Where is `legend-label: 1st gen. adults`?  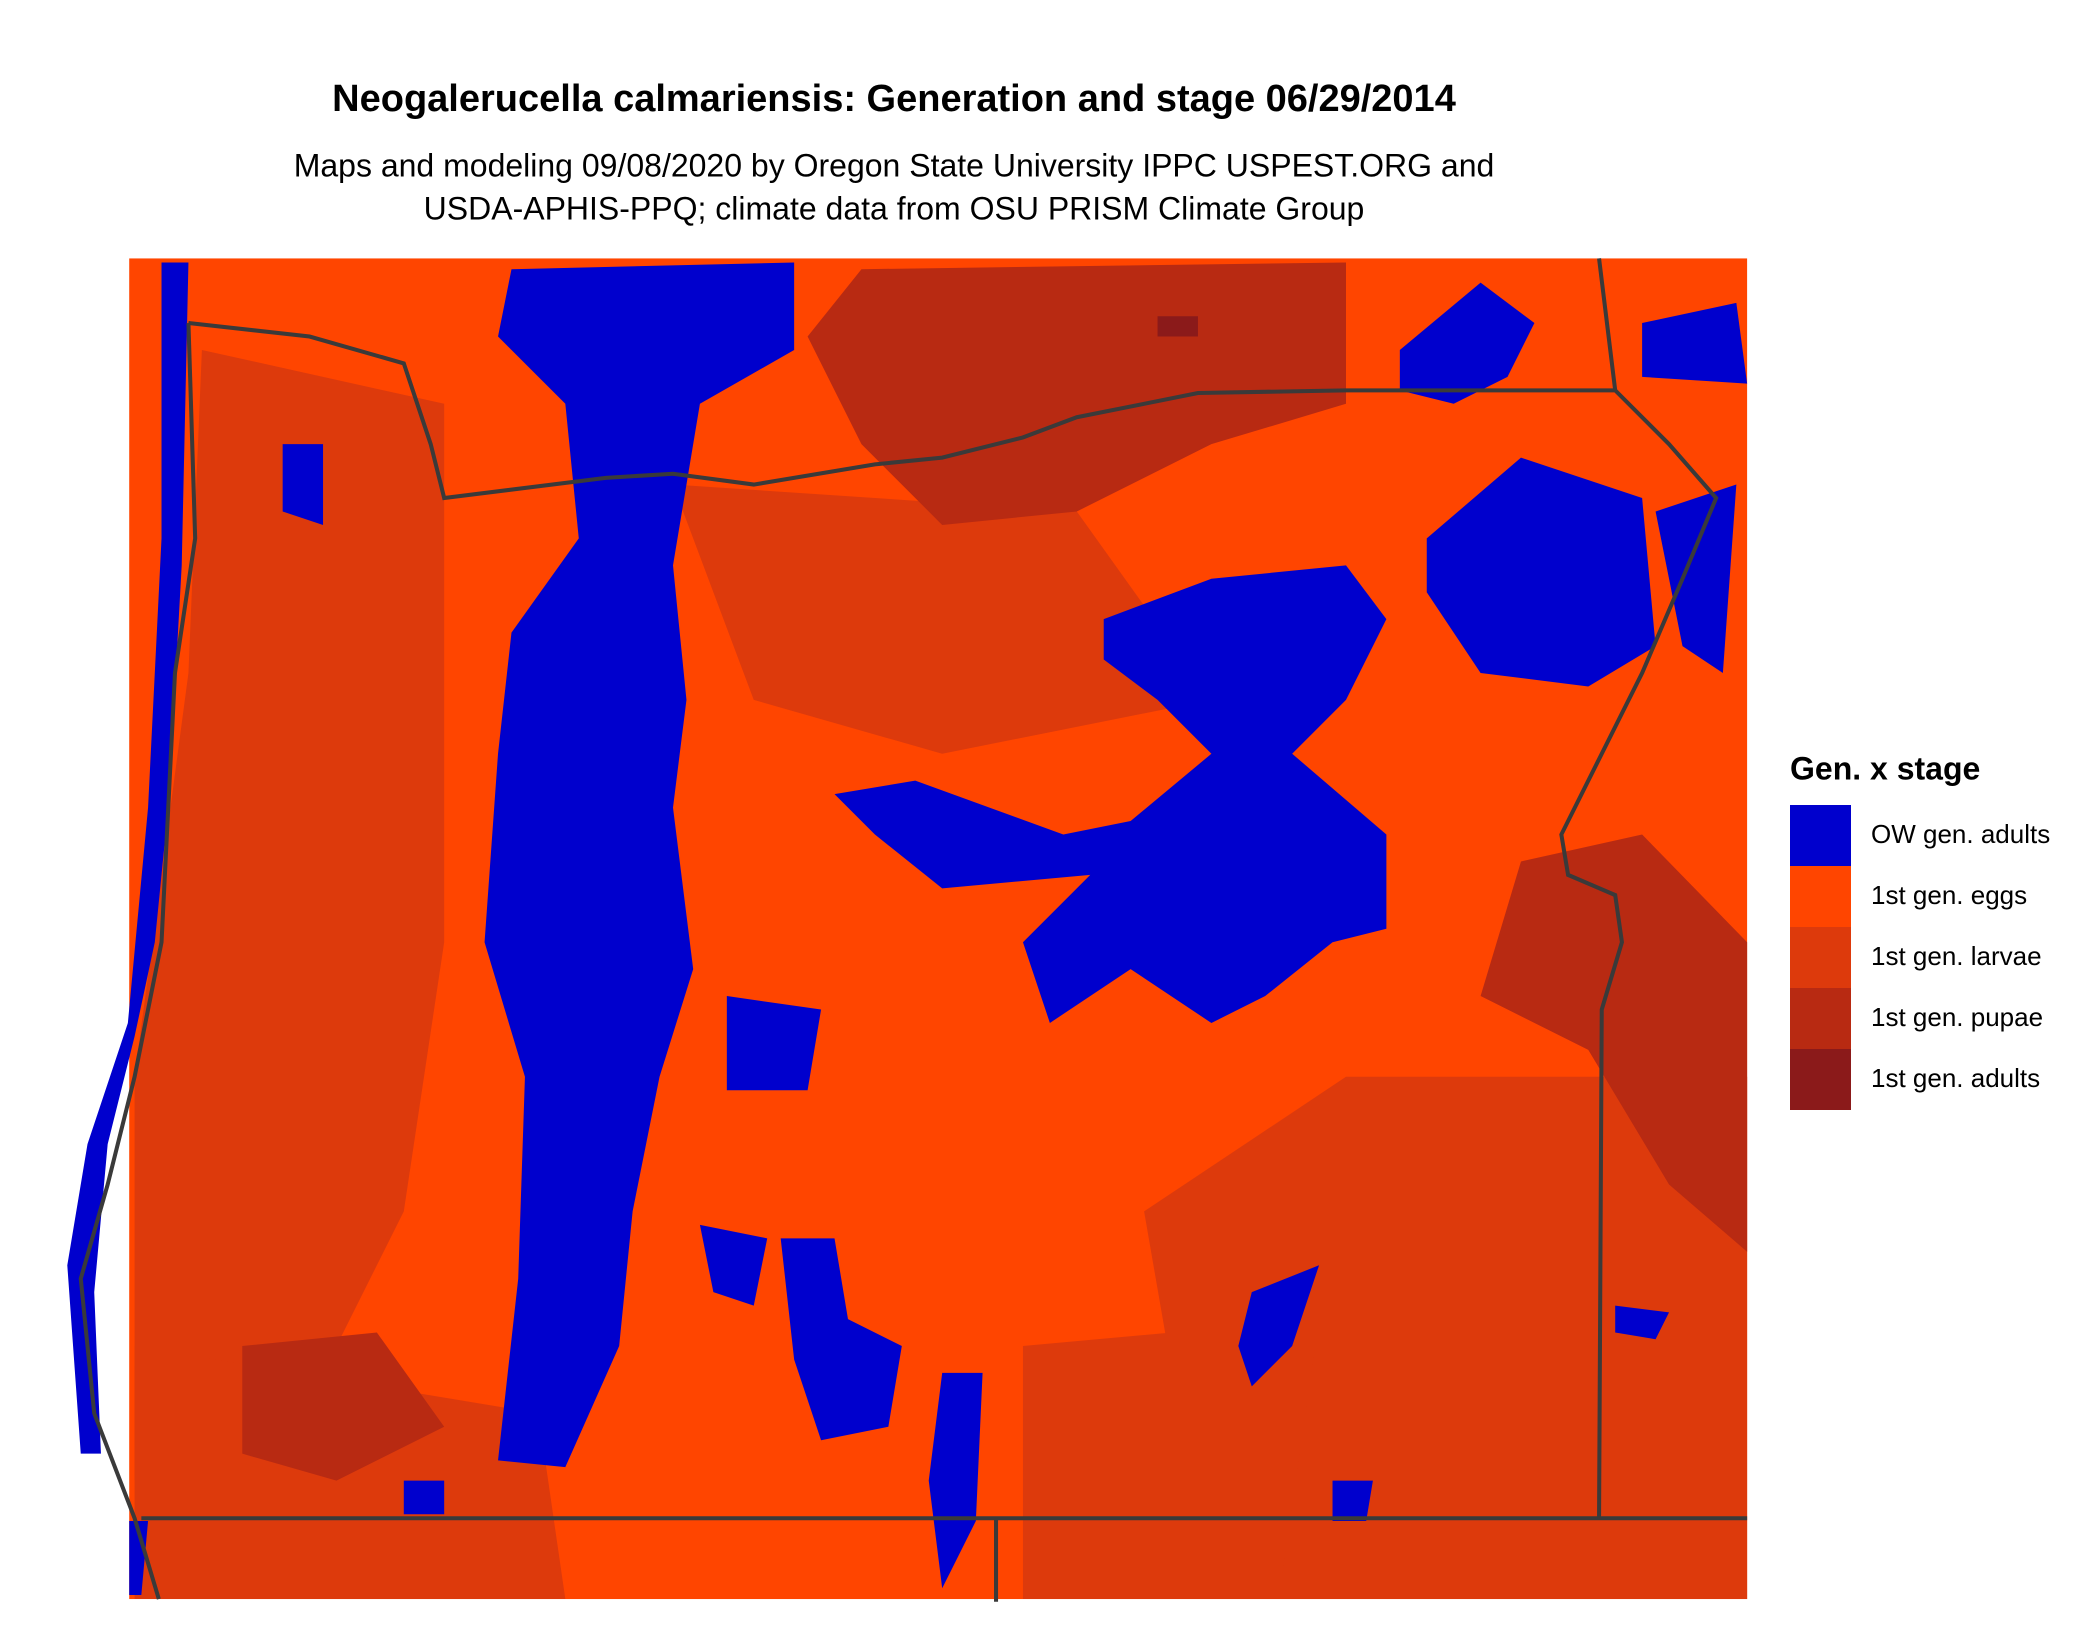 legend-label: 1st gen. adults is located at coordinates (1955, 1078).